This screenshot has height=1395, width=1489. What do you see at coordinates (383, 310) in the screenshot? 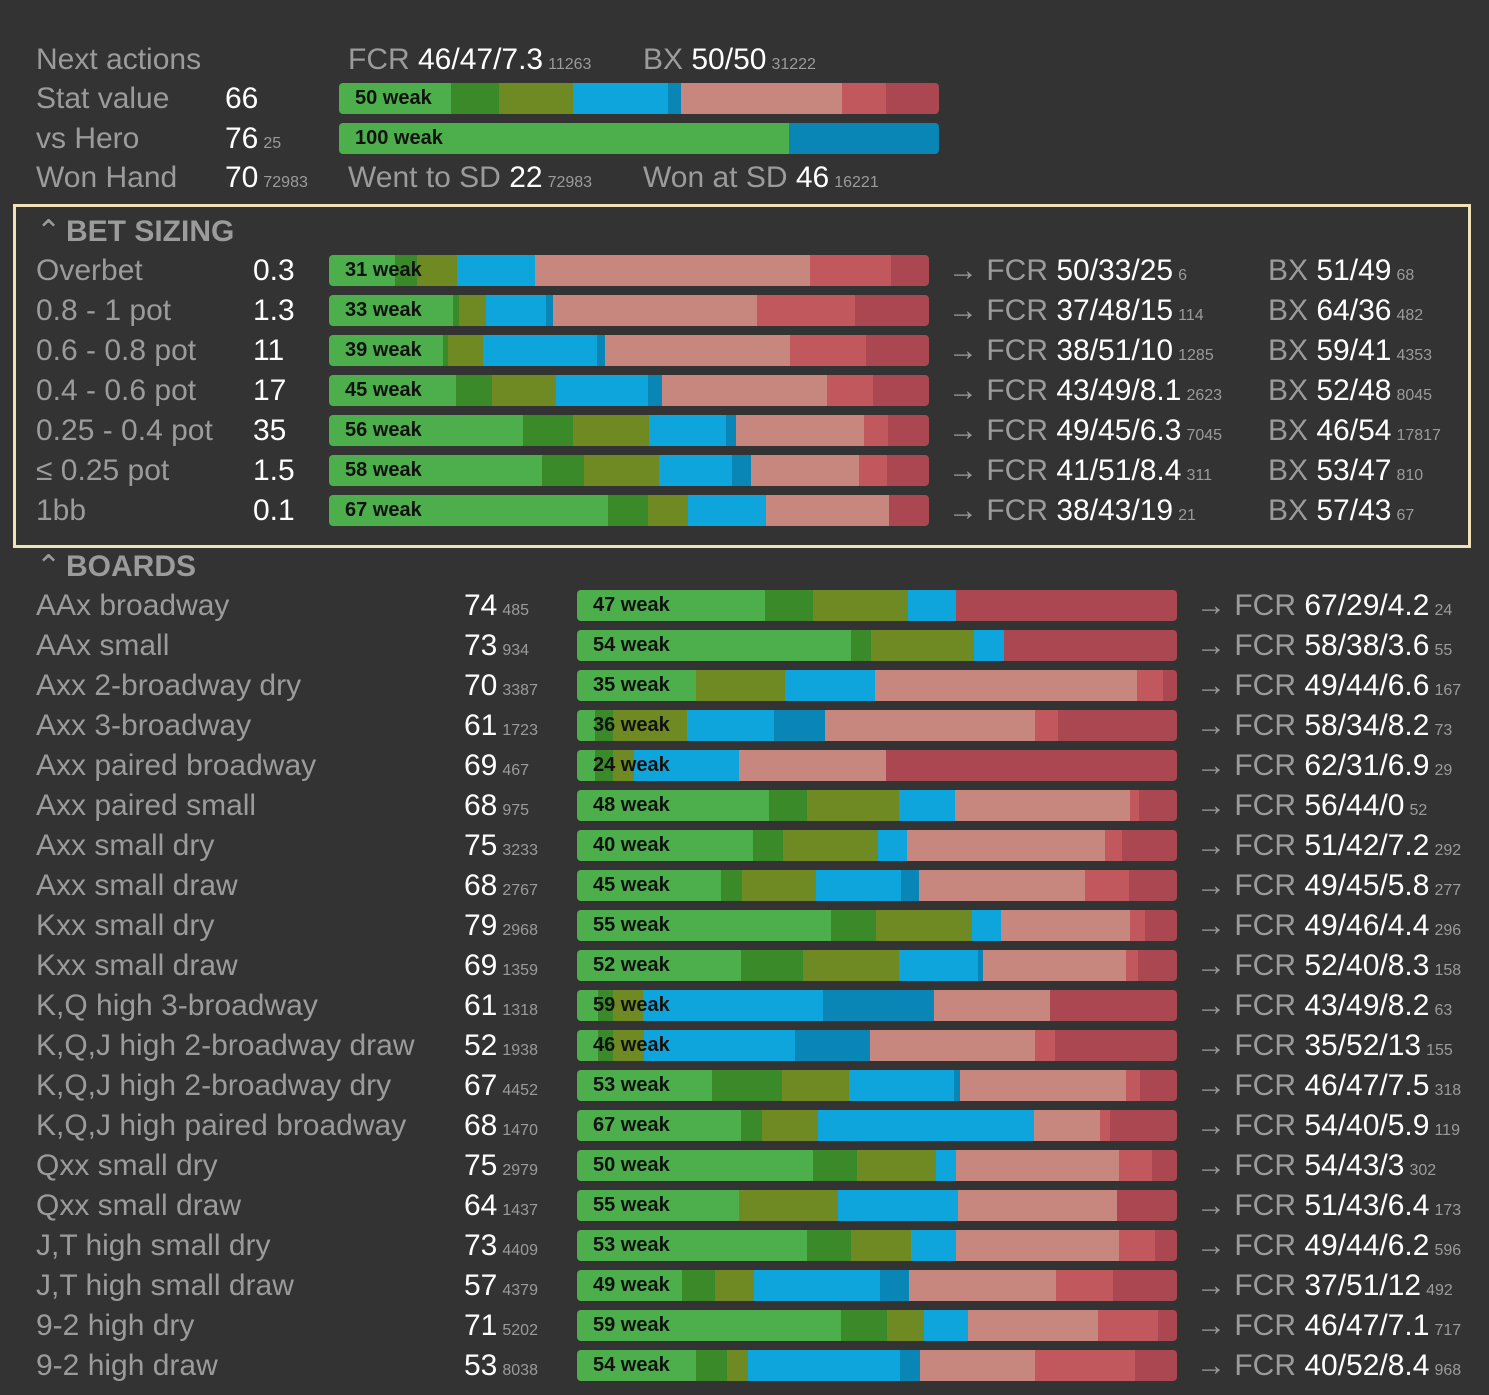
I see `bar-label: 33 weak` at bounding box center [383, 310].